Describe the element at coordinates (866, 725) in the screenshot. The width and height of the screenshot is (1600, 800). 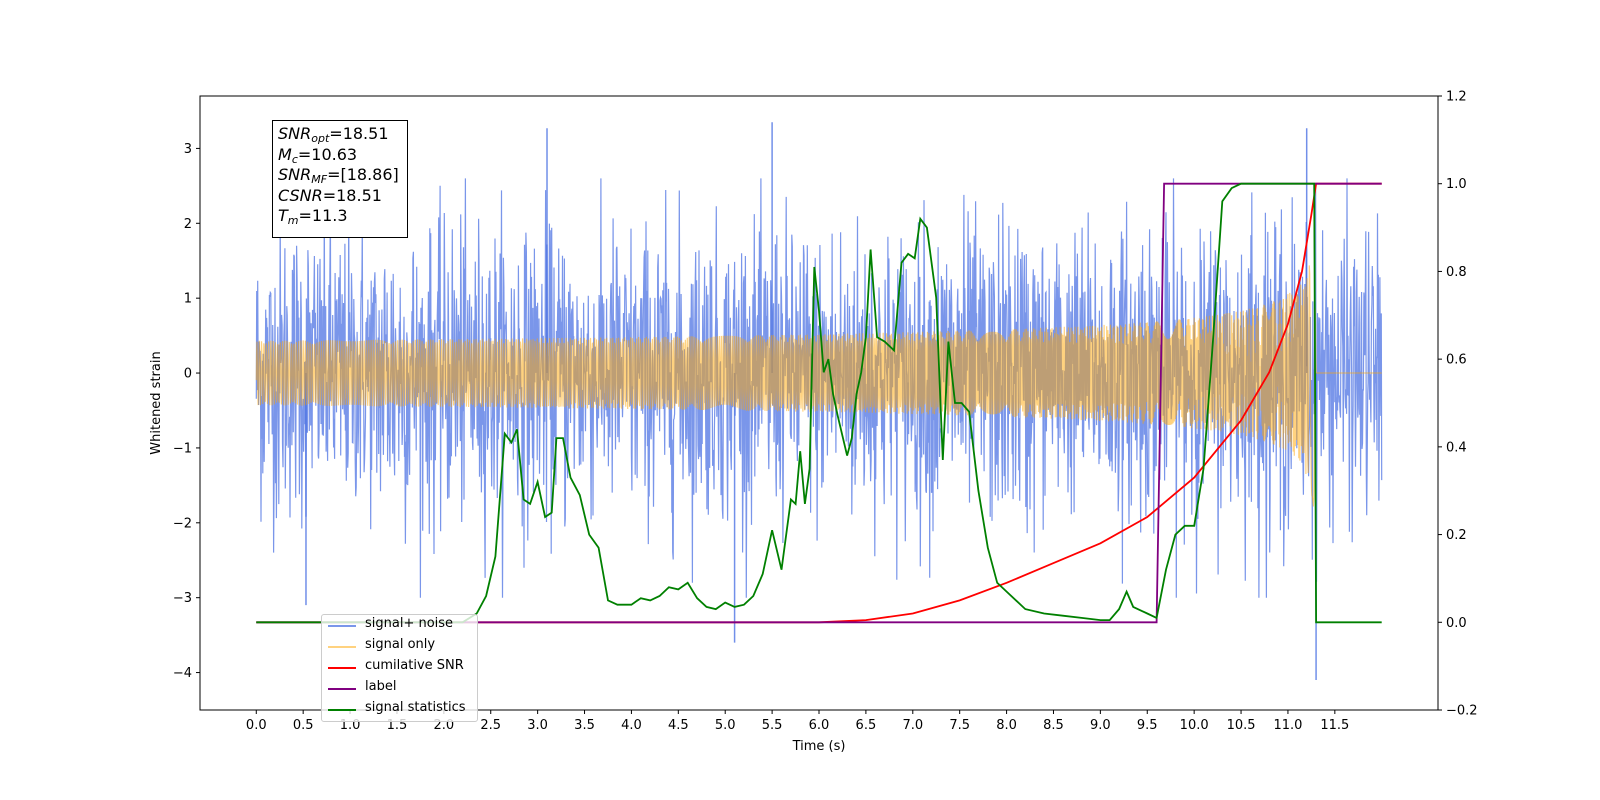
I see `x-tick-label: 6.5` at that location.